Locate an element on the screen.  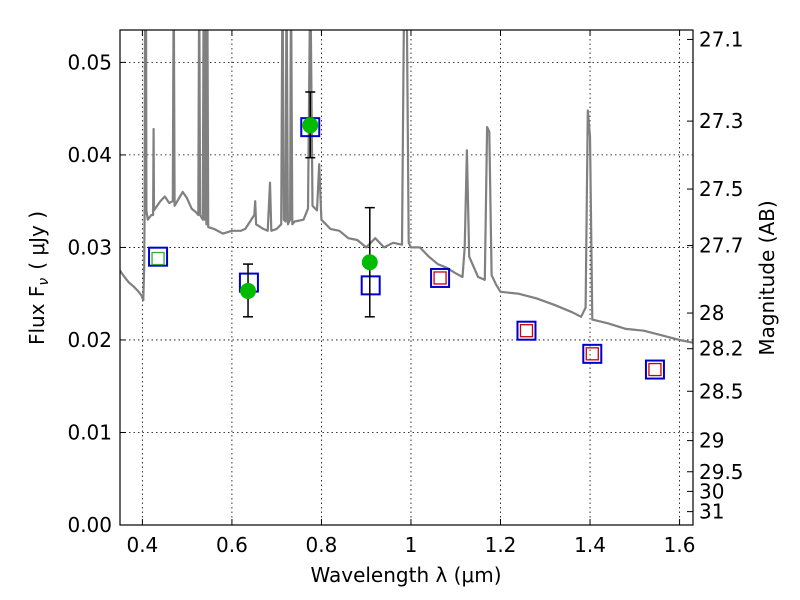
right-tick-label: 29.5 is located at coordinates (721, 472).